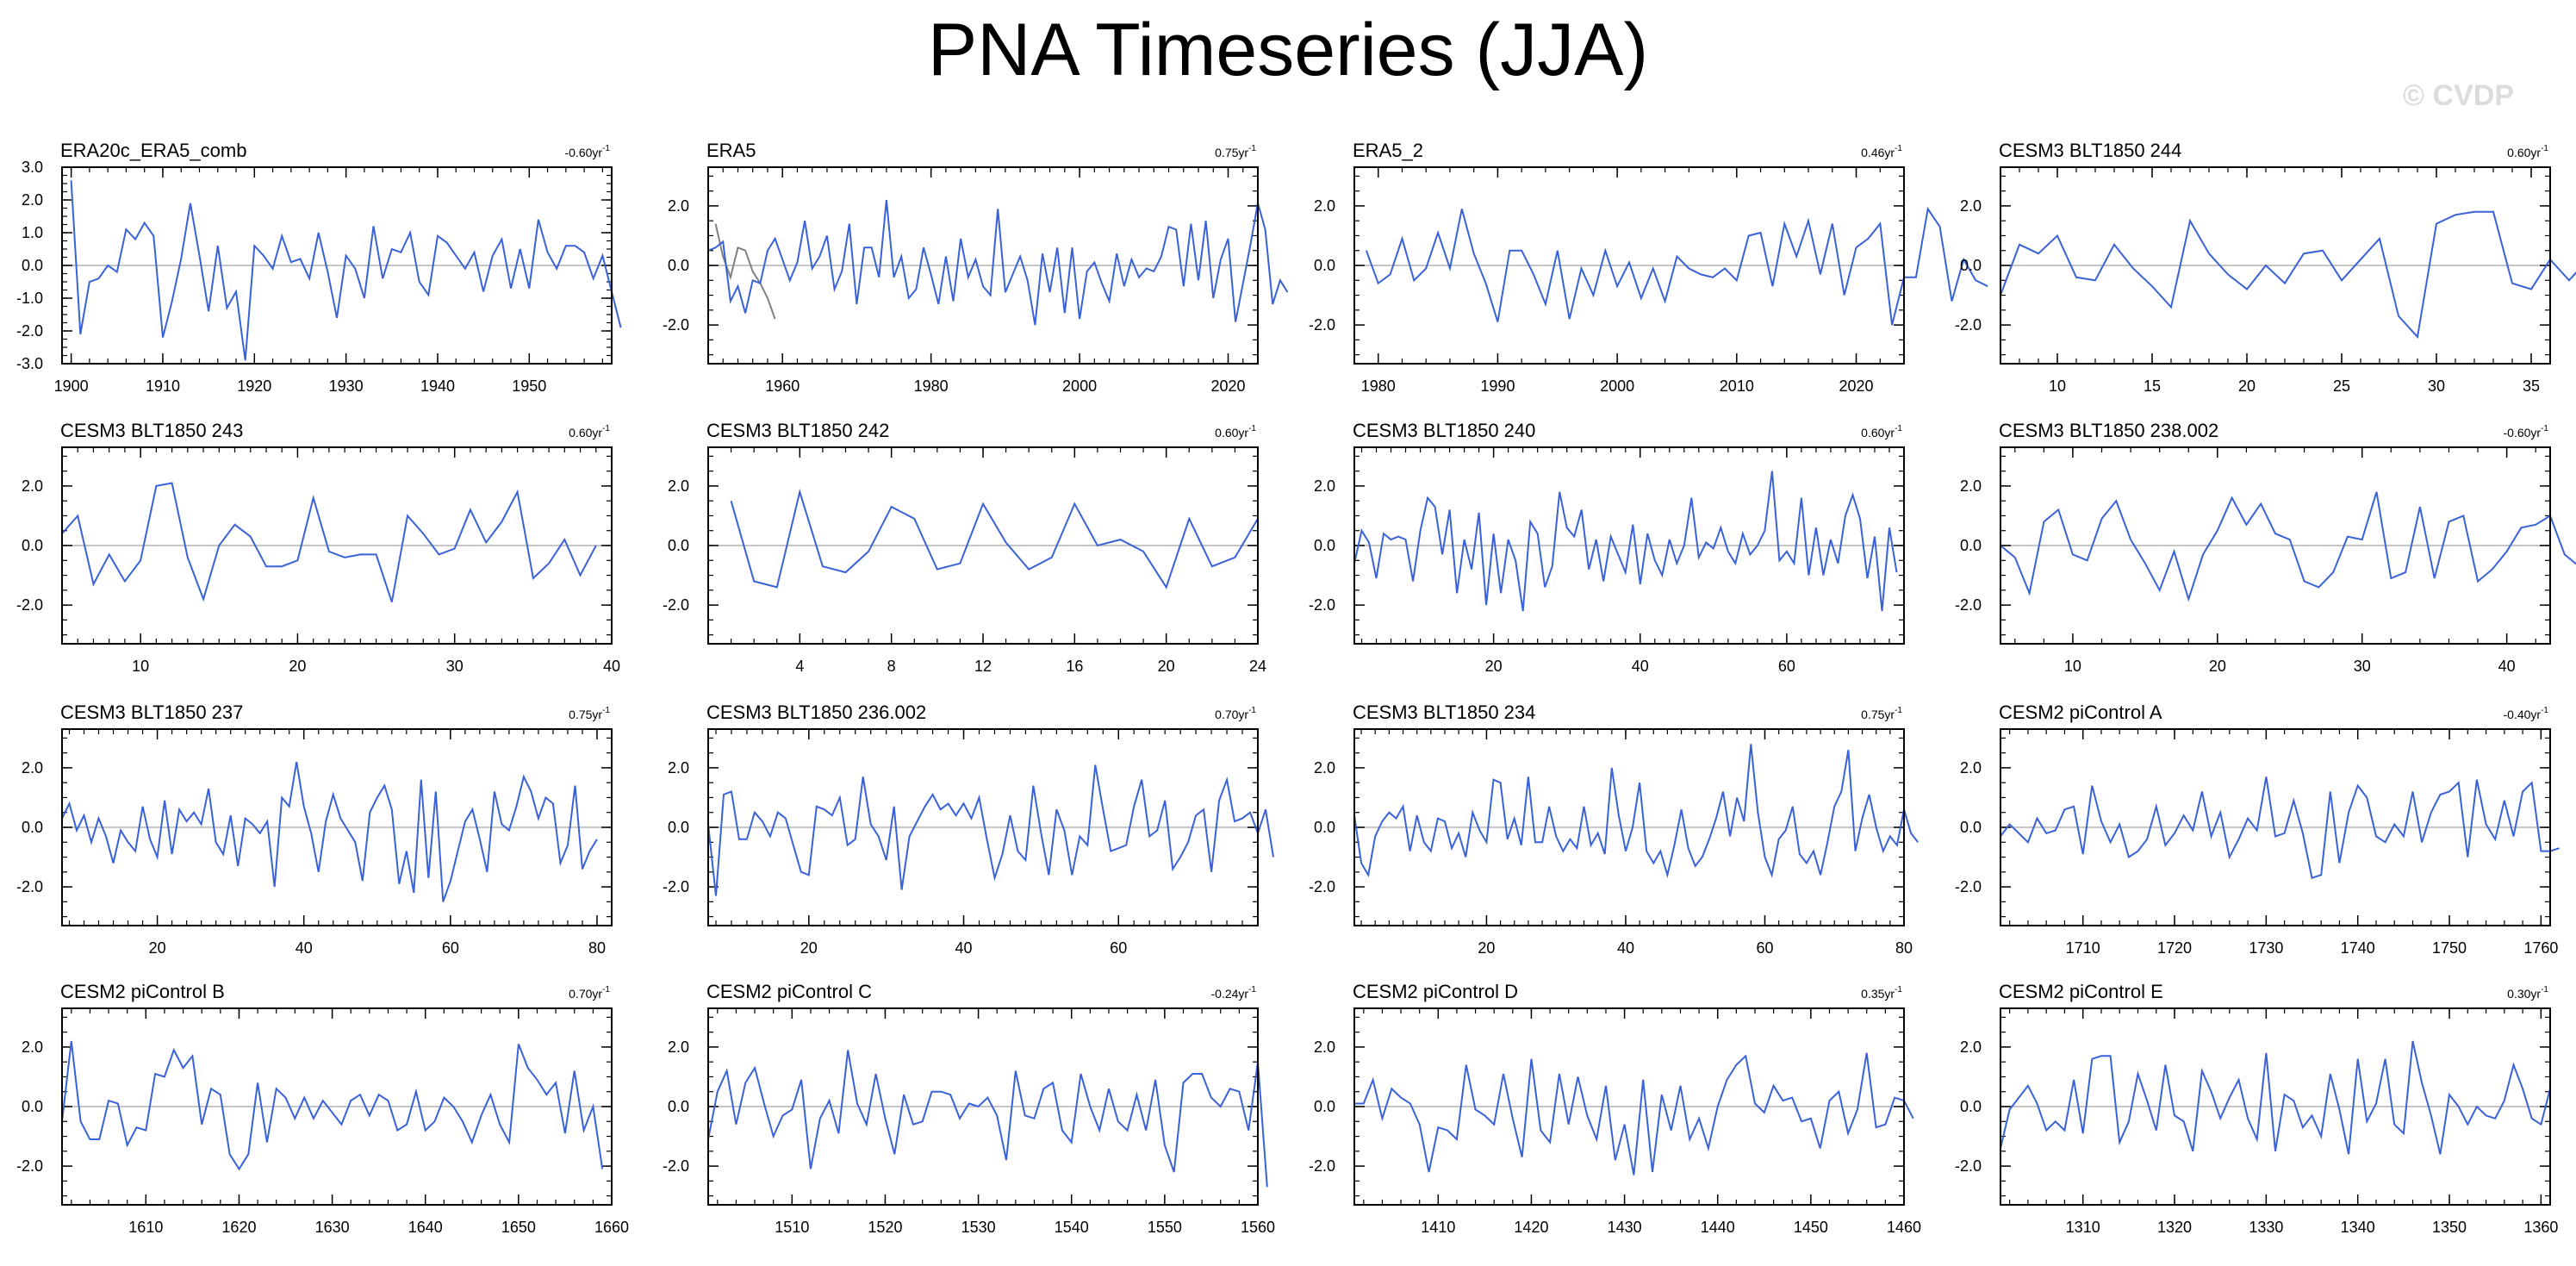 This screenshot has height=1266, width=2576. What do you see at coordinates (2450, 948) in the screenshot?
I see `x-tick-label: 1750` at bounding box center [2450, 948].